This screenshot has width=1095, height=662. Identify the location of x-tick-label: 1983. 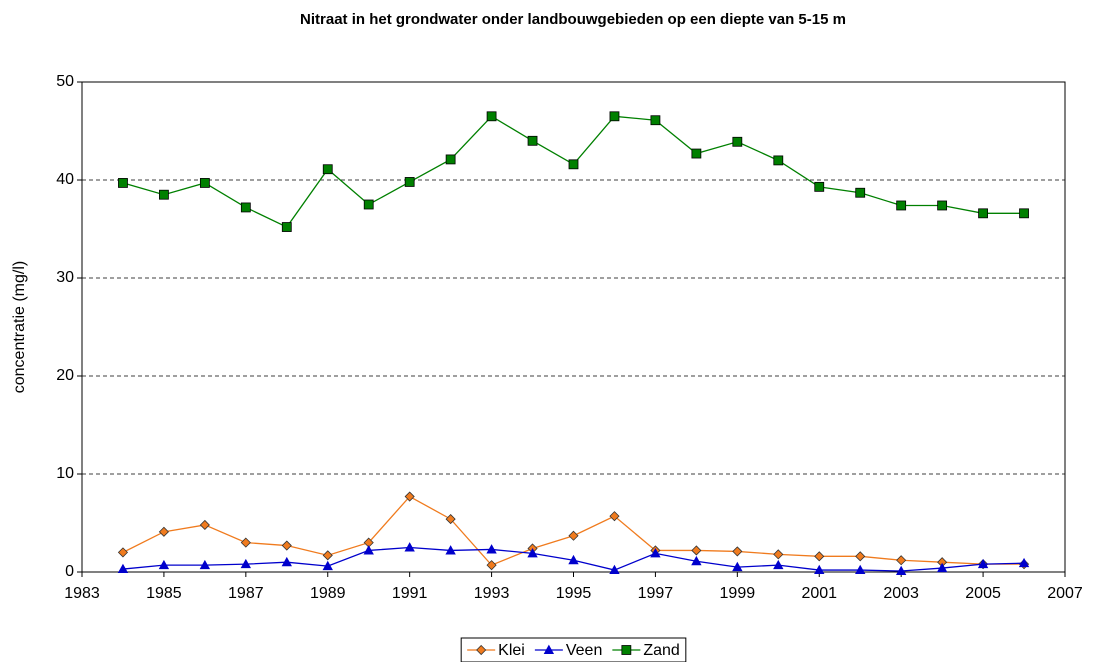
(82, 593).